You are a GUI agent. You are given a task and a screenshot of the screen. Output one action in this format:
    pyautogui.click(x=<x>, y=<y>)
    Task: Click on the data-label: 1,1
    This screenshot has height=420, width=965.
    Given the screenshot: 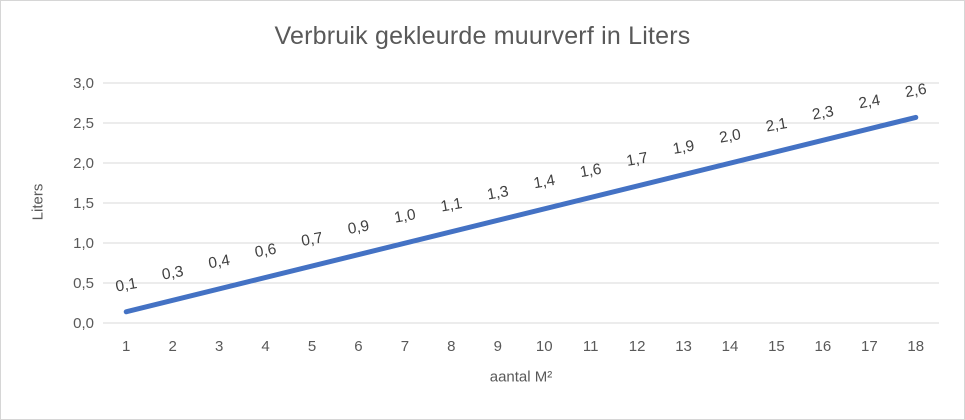 What is the action you would take?
    pyautogui.click(x=451, y=205)
    